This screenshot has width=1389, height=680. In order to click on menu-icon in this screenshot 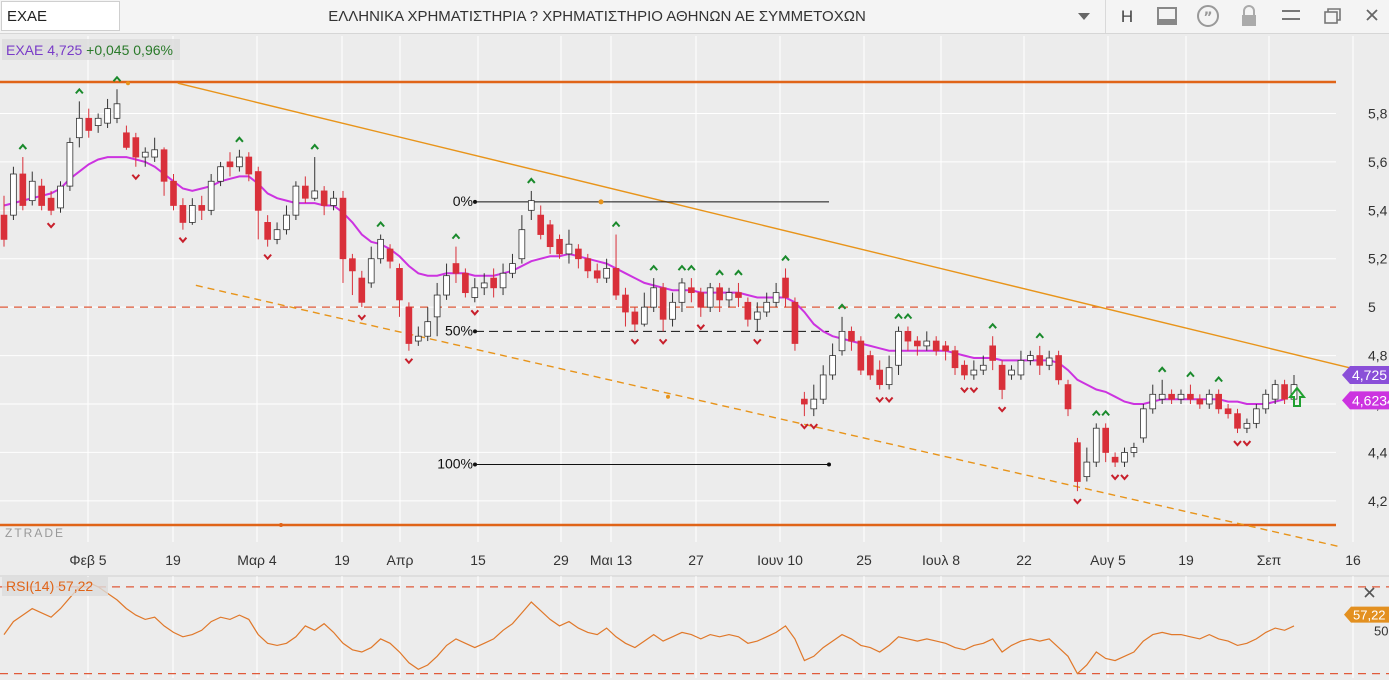, I will do `click(1291, 16)`.